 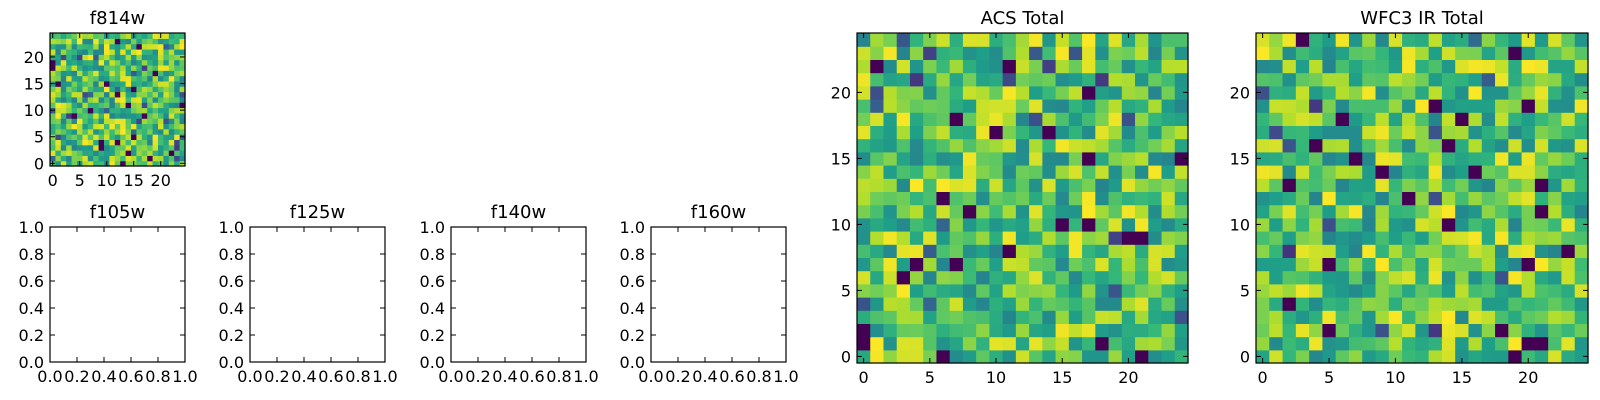 What do you see at coordinates (161, 180) in the screenshot?
I see `x-tick-label: 20` at bounding box center [161, 180].